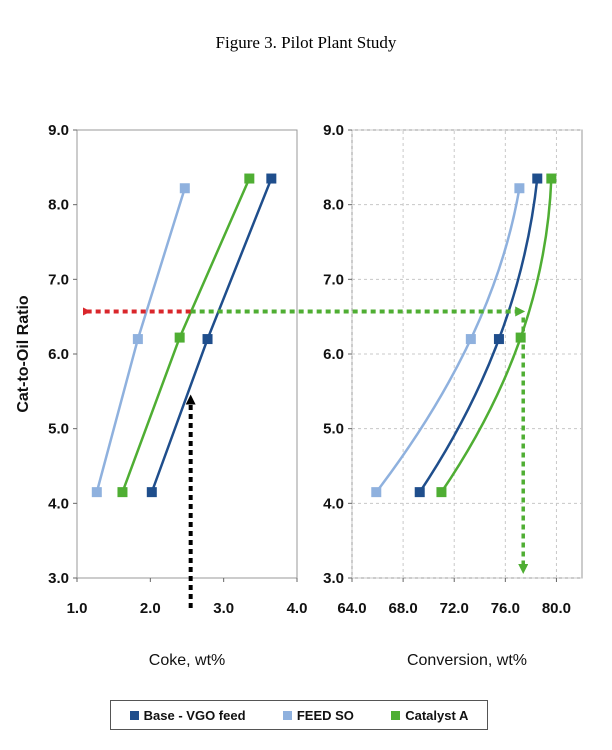 This screenshot has height=750, width=612. Describe the element at coordinates (333, 429) in the screenshot. I see `conversion-y-tick-label: 5.0` at that location.